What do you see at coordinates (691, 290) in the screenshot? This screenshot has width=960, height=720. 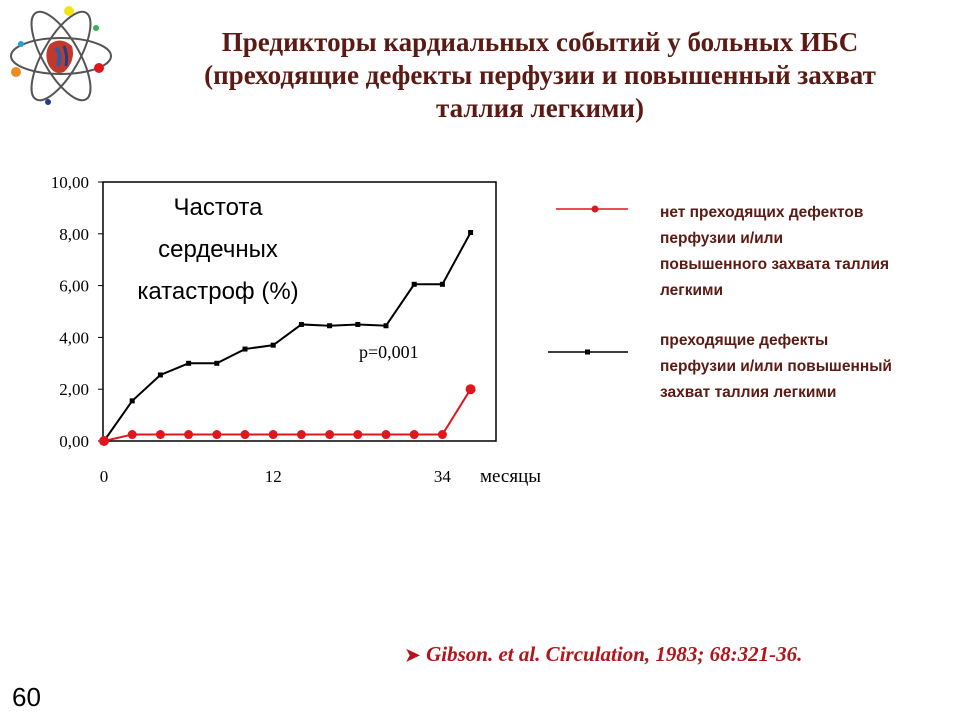 I see `legend-red-line-4: легкими` at bounding box center [691, 290].